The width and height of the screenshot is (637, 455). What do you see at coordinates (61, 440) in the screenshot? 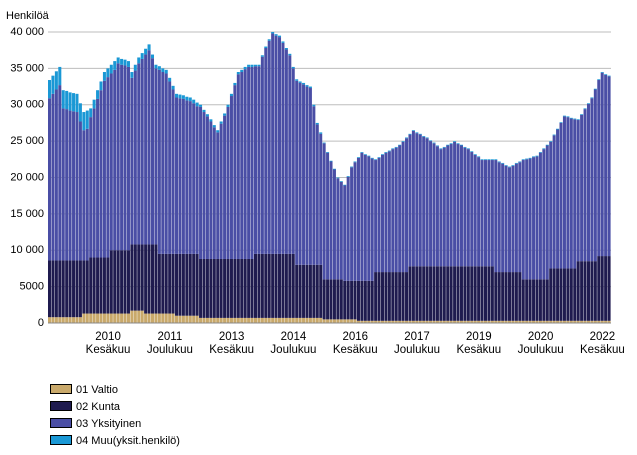
I see `legend-swatch` at bounding box center [61, 440].